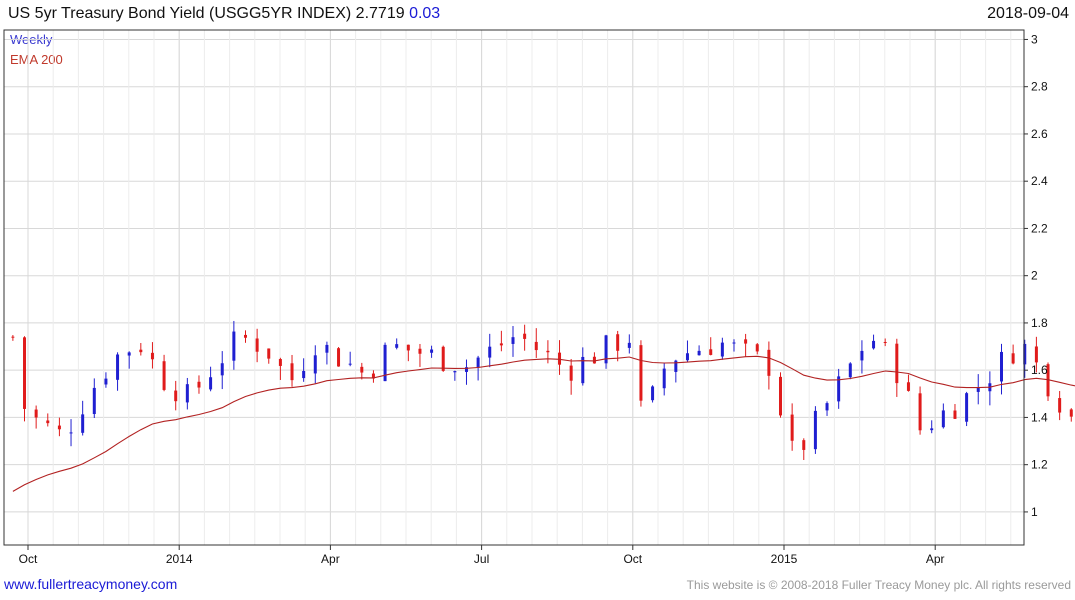 This screenshot has height=600, width=1075. What do you see at coordinates (1039, 465) in the screenshot?
I see `y-tick-label: 1.2` at bounding box center [1039, 465].